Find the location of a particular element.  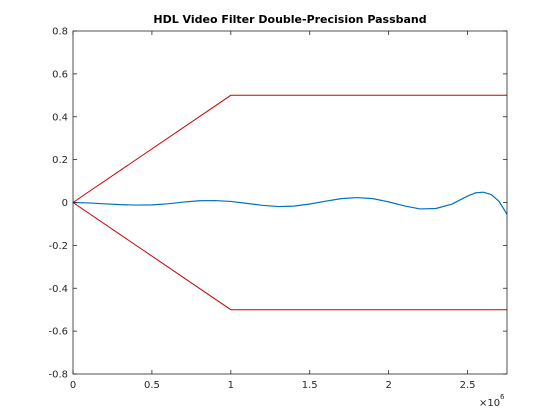

x-tick-label: 1.5 is located at coordinates (310, 385).